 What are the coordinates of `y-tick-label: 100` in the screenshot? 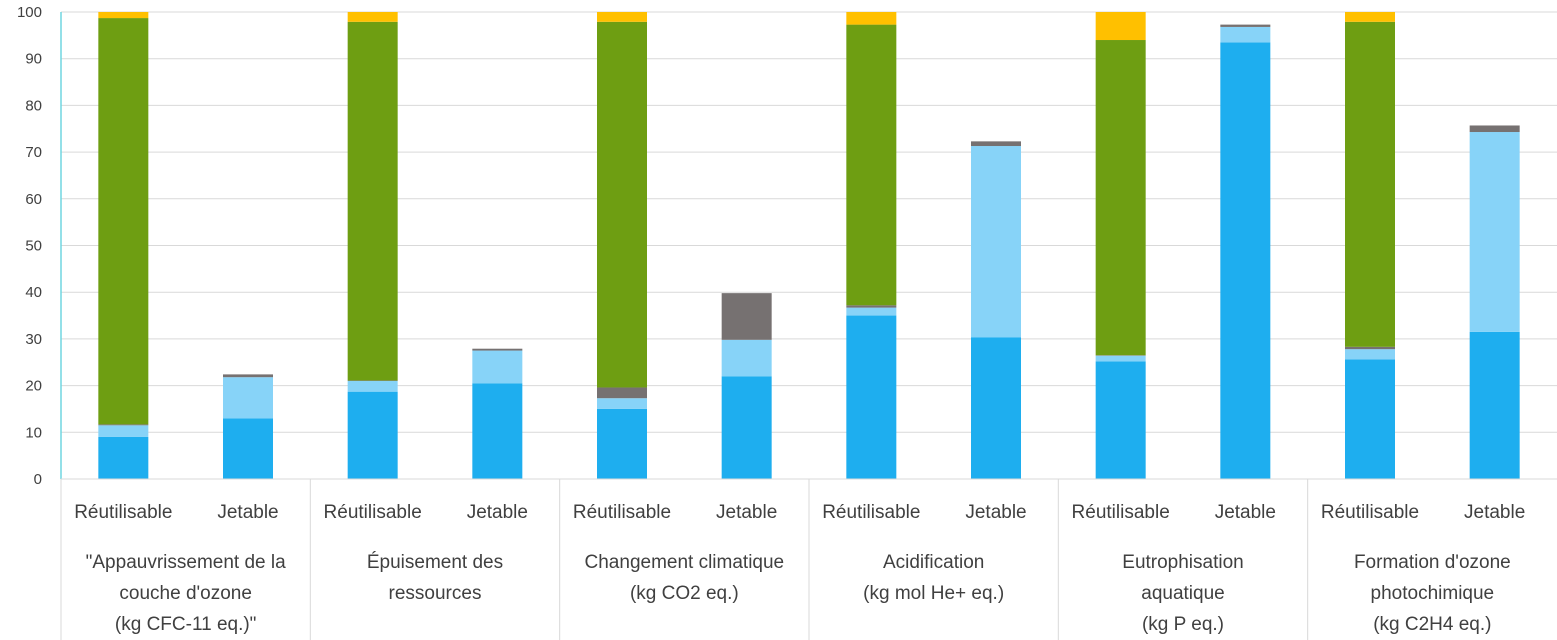 It's located at (29, 12).